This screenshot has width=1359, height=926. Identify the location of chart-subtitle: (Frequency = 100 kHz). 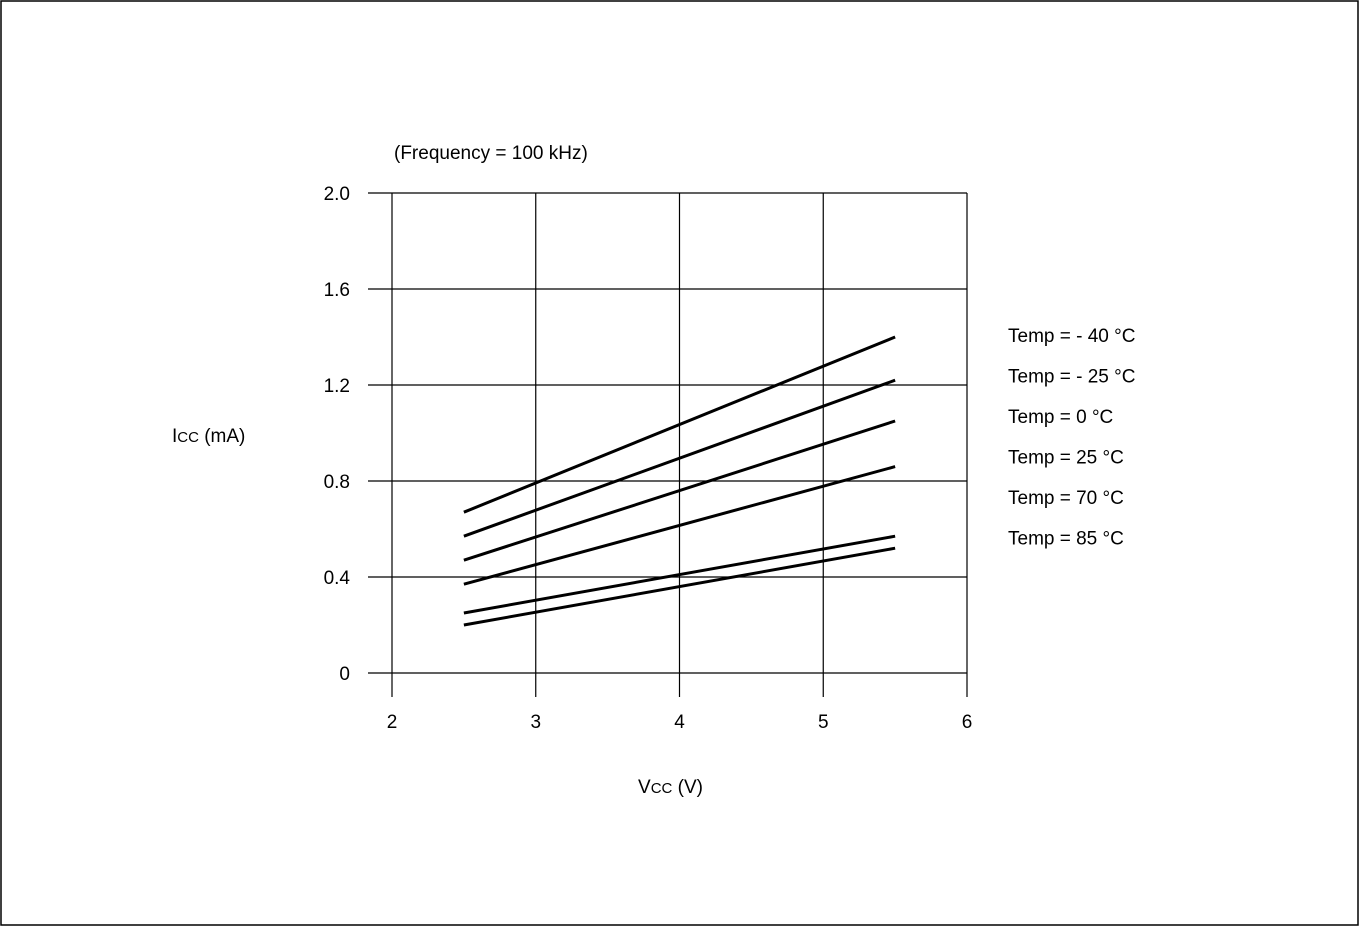
(491, 153).